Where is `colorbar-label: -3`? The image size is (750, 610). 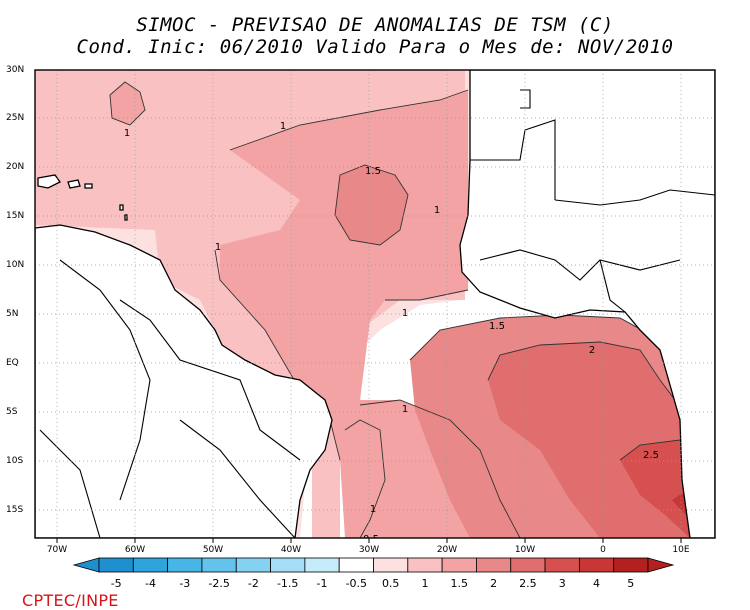 colorbar-label: -3 is located at coordinates (185, 583).